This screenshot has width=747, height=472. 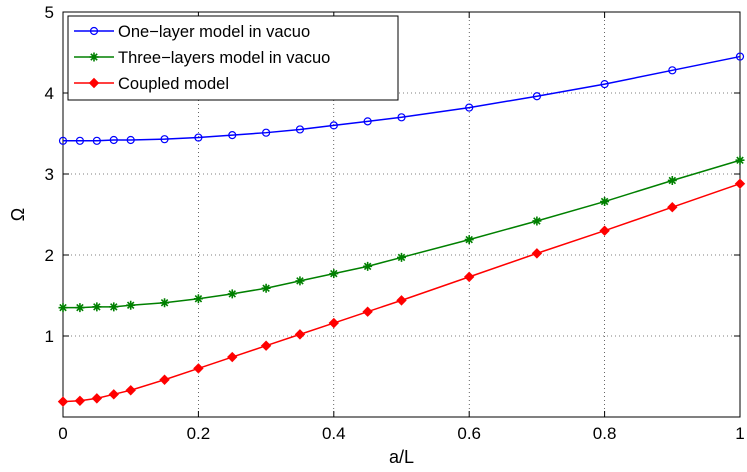 I want to click on legend-entry-label: Three−layers model in vacuo, so click(x=224, y=58).